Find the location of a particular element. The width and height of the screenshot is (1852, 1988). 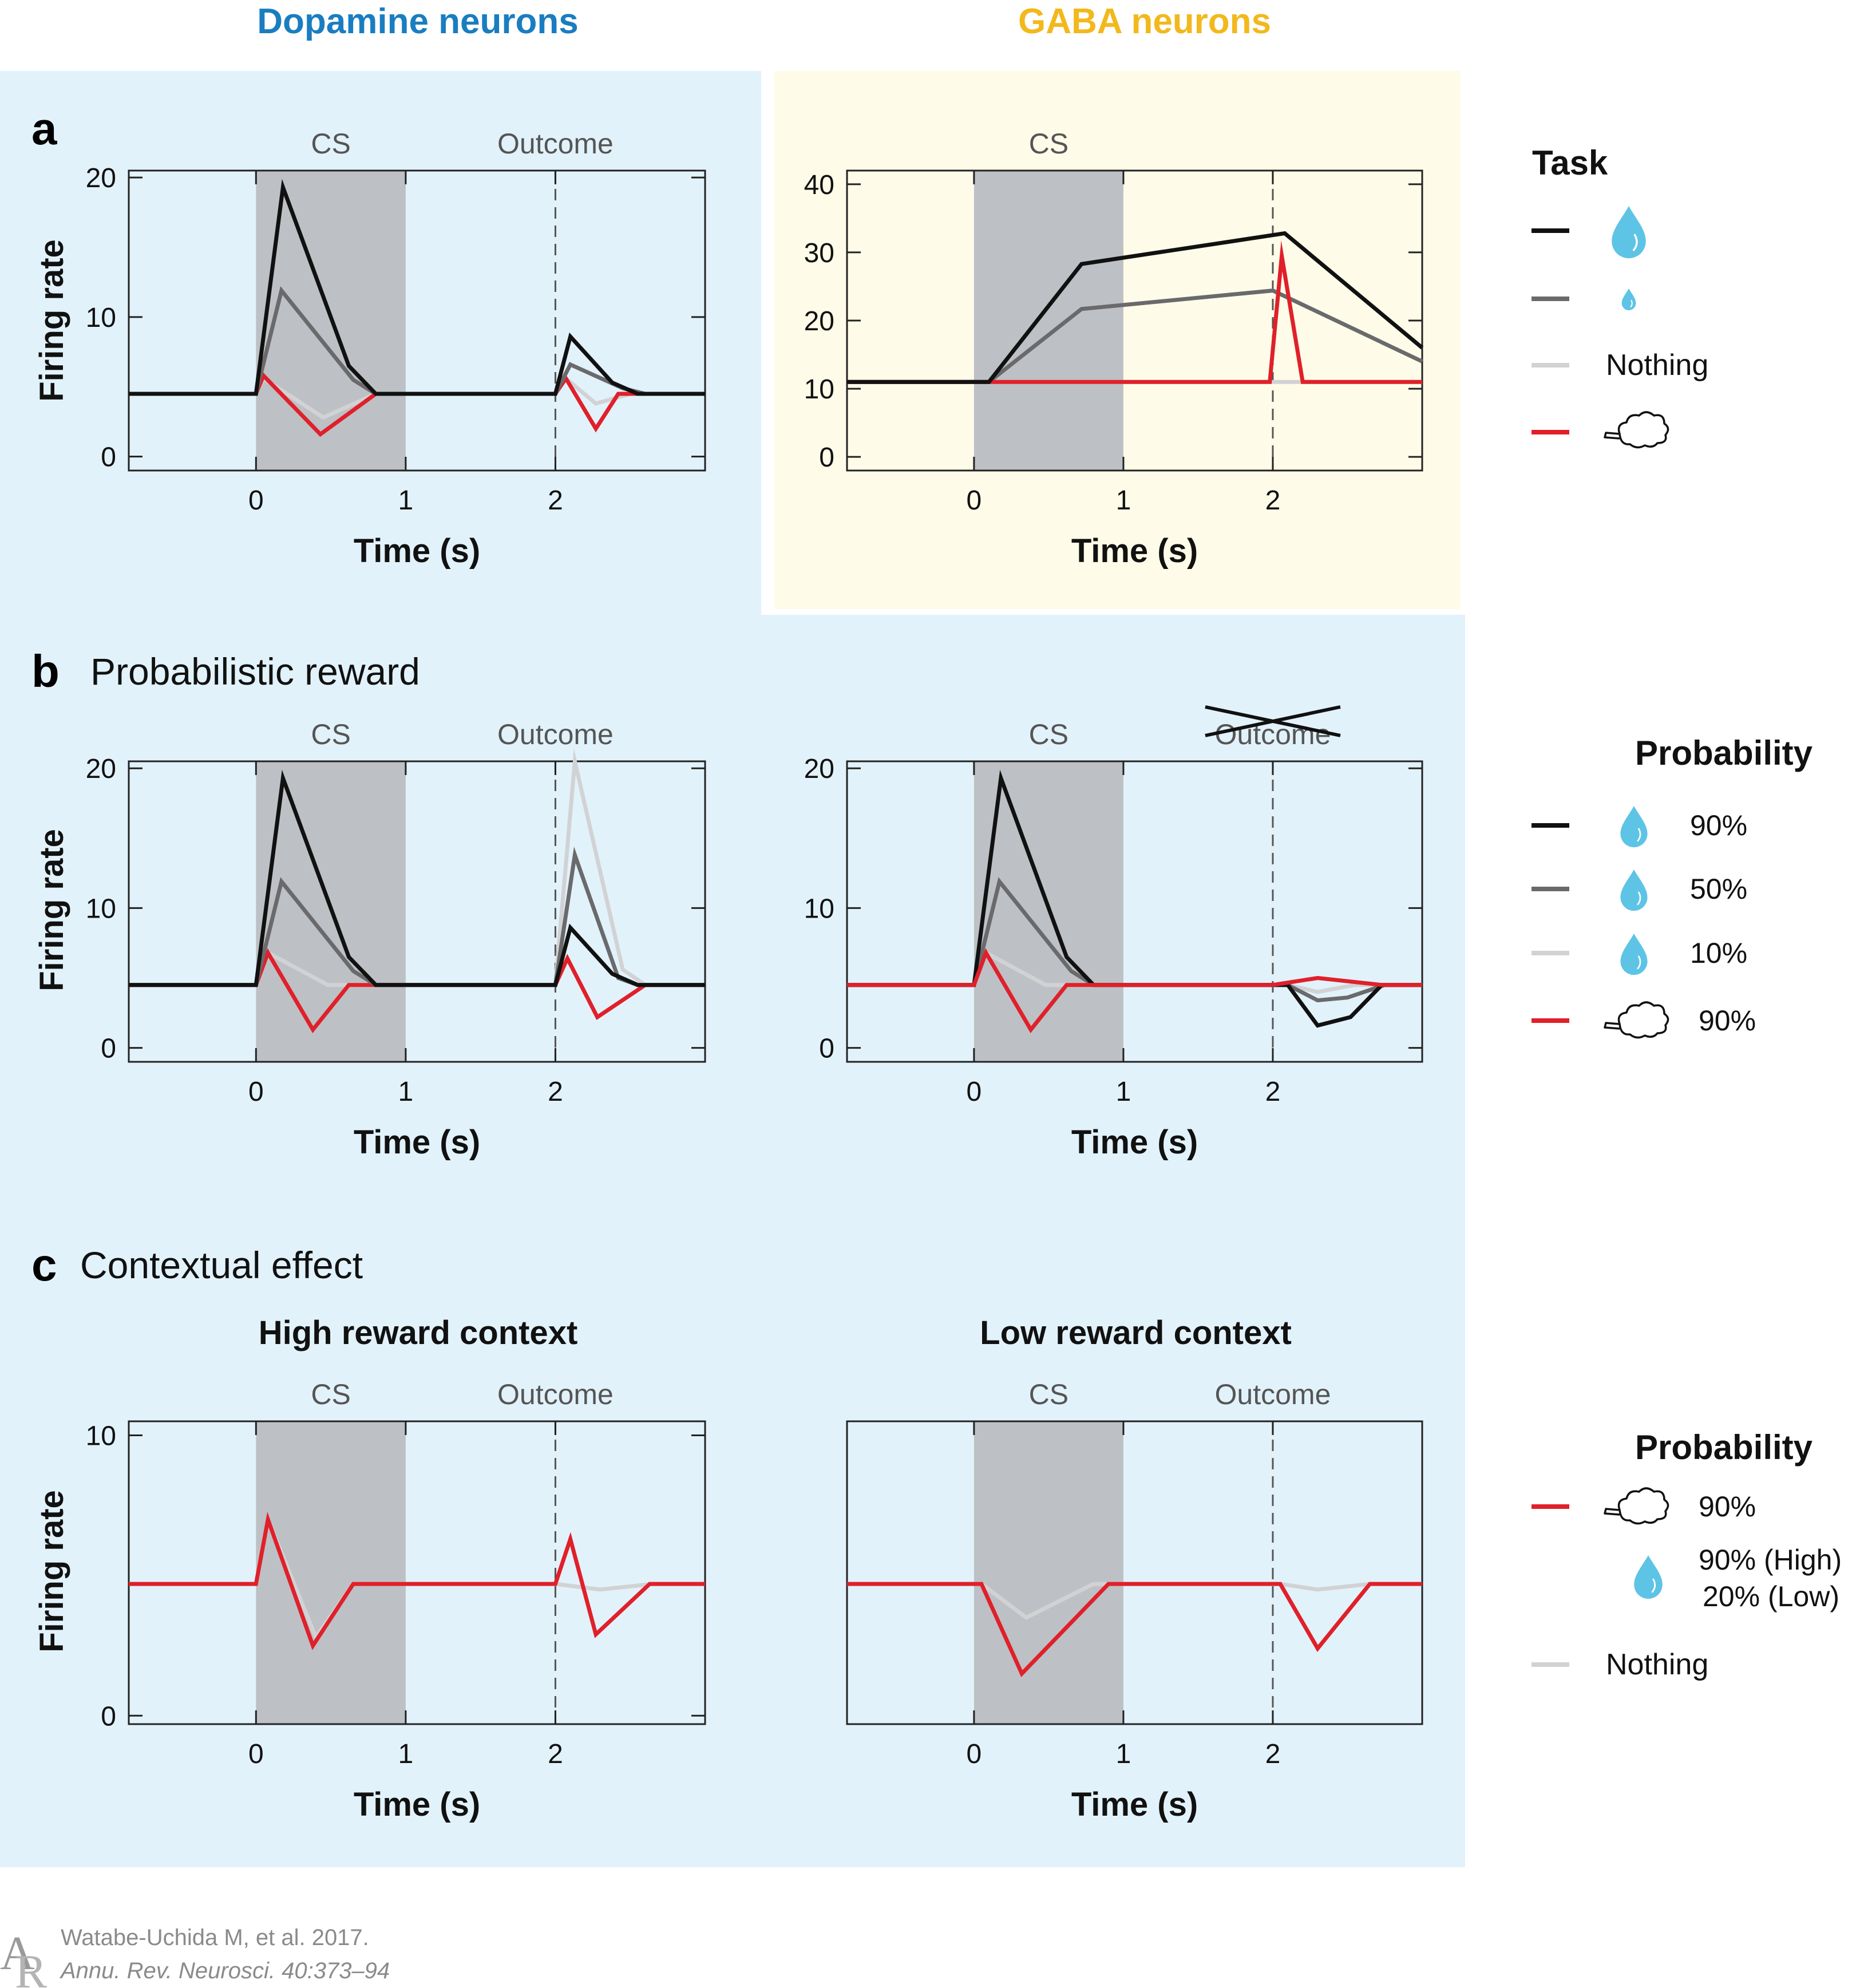

legend-probability-c: Probability 90% 90% (High) 20% (Low) Nothing is located at coordinates (1687, 1554).